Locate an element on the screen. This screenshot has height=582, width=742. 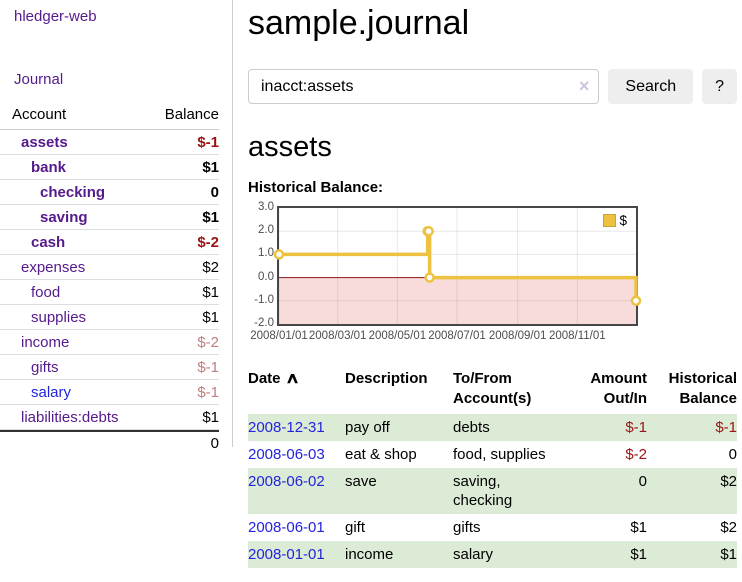
transaction-description: income is located at coordinates (369, 554).